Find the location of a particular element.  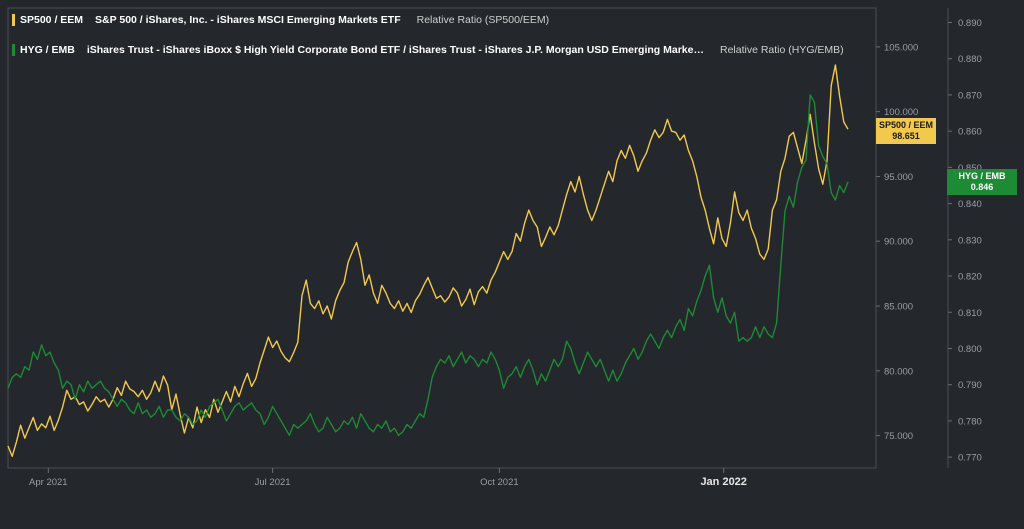

right-axis-tick-label: 0.820 is located at coordinates (970, 277).